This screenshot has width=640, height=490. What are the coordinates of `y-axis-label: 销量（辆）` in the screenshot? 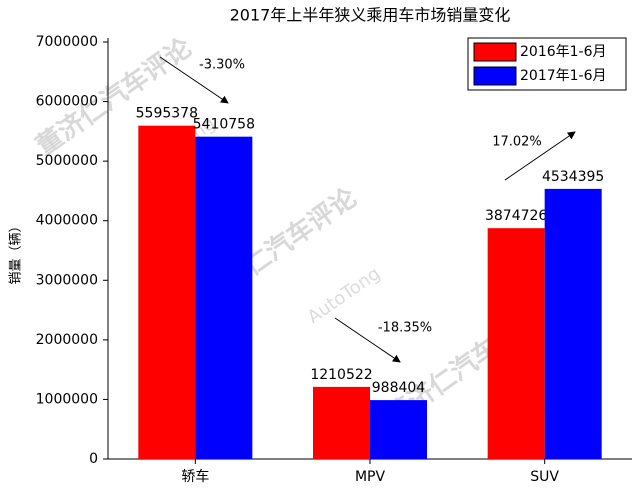 It's located at (16, 251).